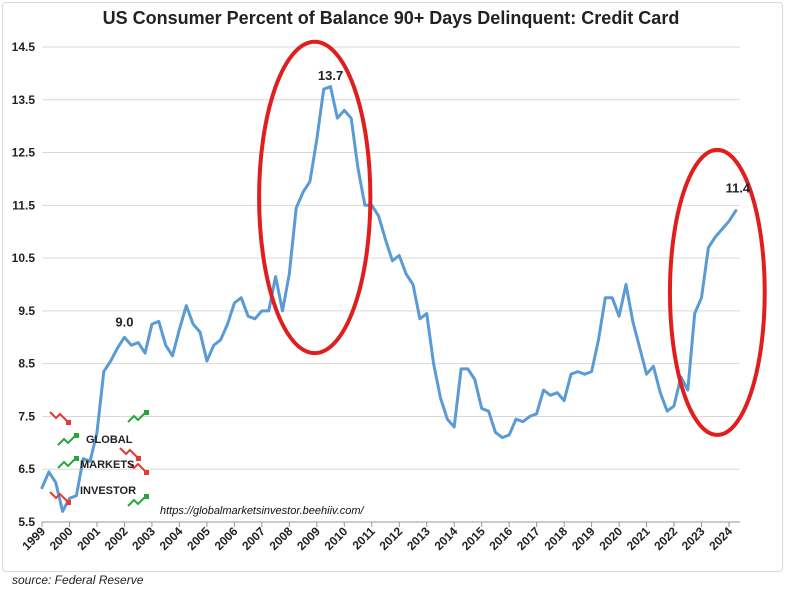 The image size is (801, 592). What do you see at coordinates (253, 538) in the screenshot?
I see `x-tick-label: 2007` at bounding box center [253, 538].